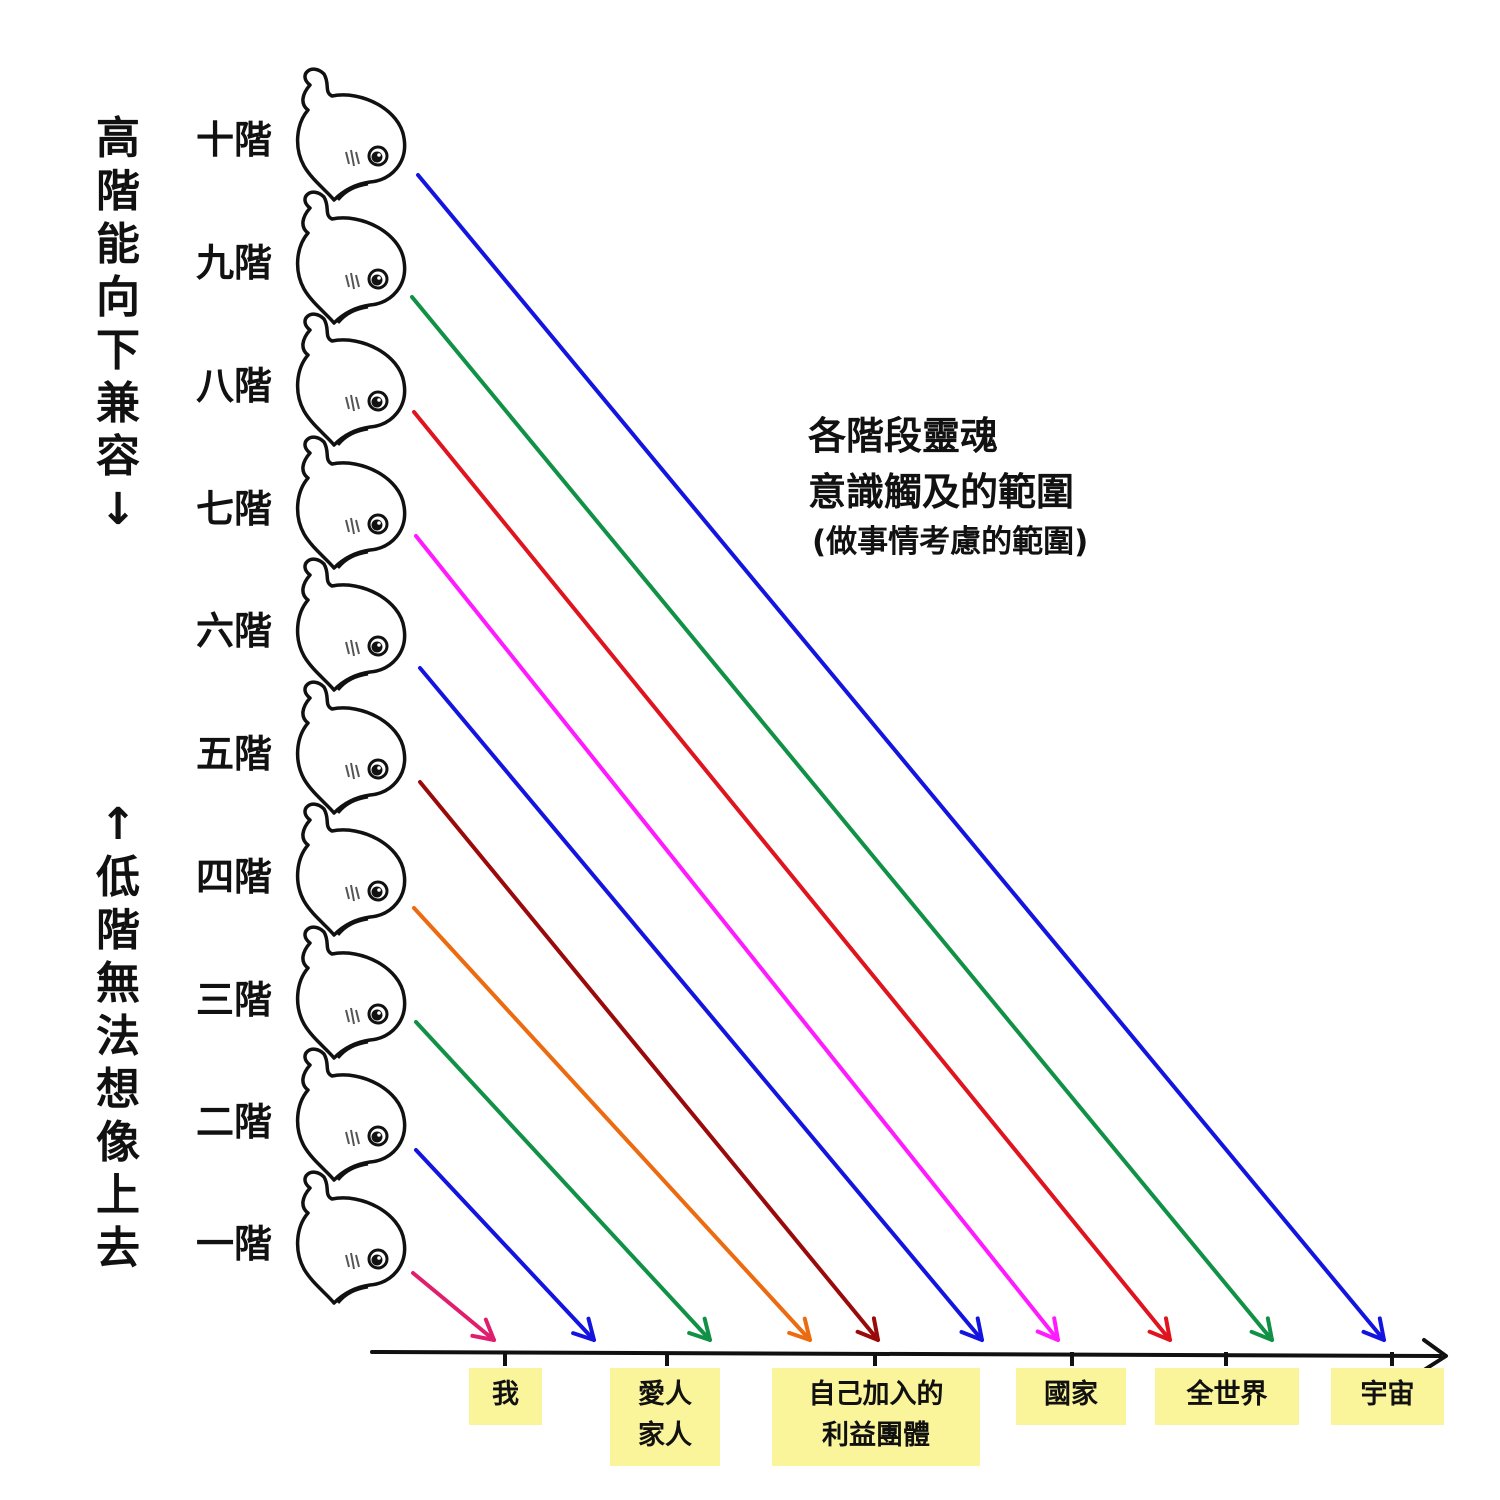 The height and width of the screenshot is (1500, 1500). I want to click on vertical-char: 兼, so click(118, 403).